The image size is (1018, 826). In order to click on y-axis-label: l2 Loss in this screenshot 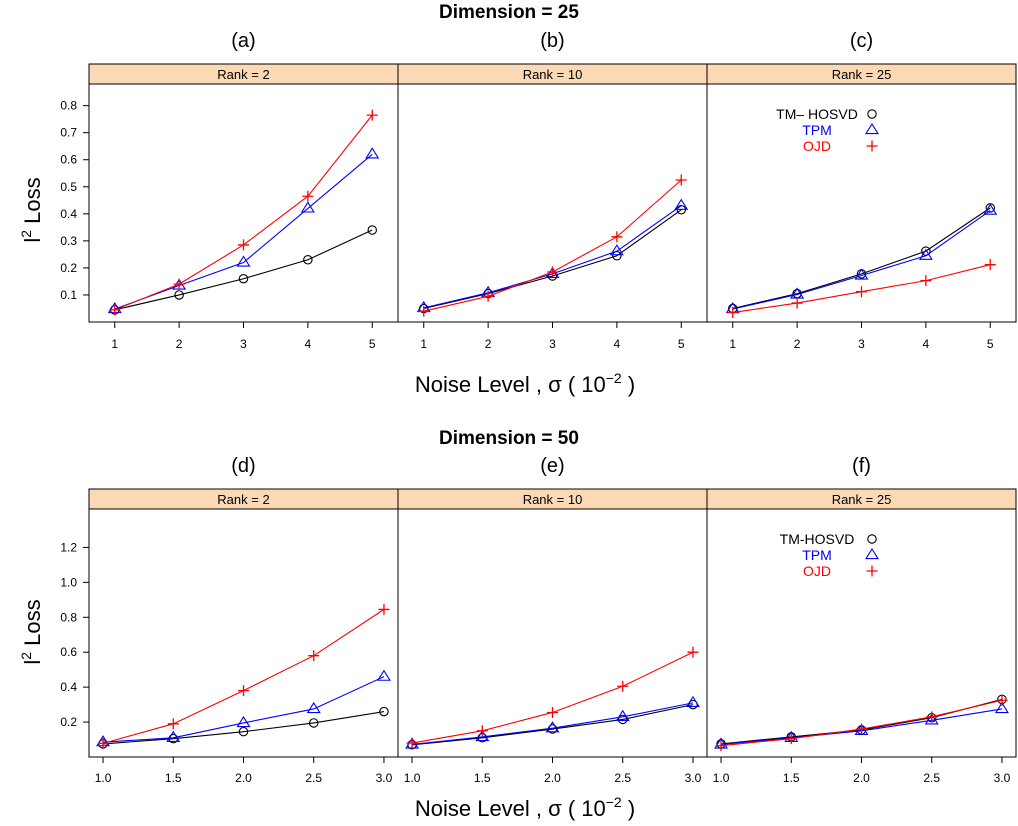, I will do `click(31, 631)`.